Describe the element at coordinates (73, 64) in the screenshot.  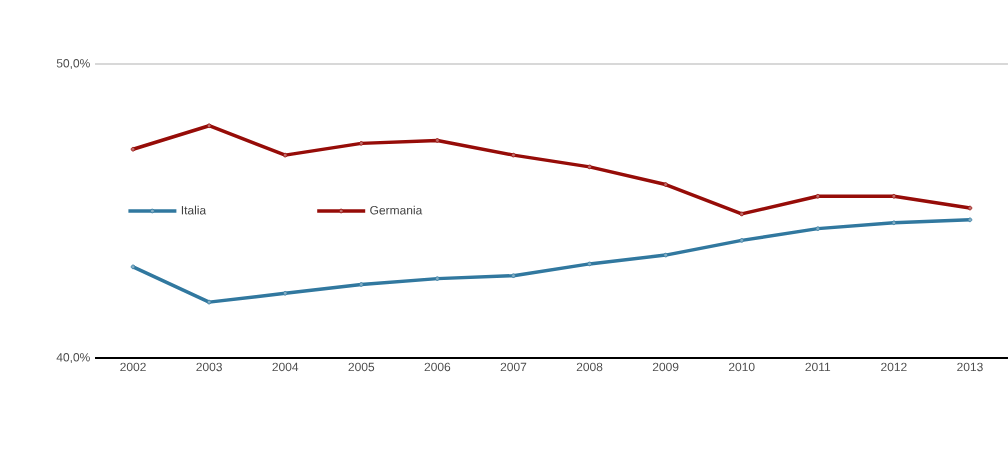
I see `y-tick-label: 50,0%` at that location.